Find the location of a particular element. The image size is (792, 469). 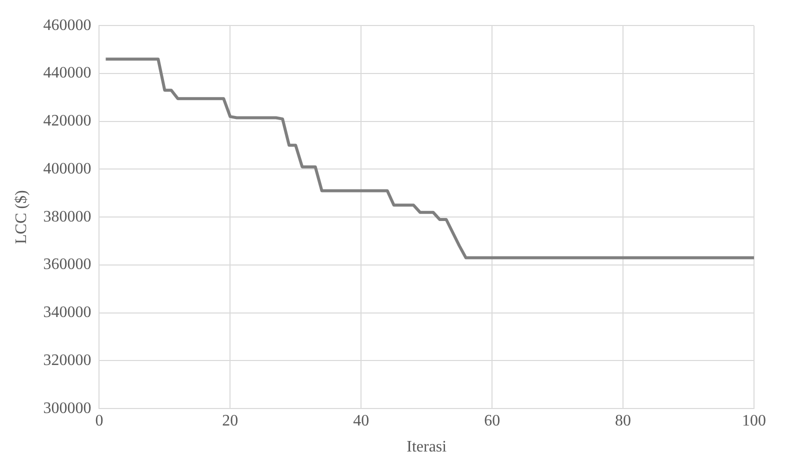

x-tick-label: 0 is located at coordinates (99, 421).